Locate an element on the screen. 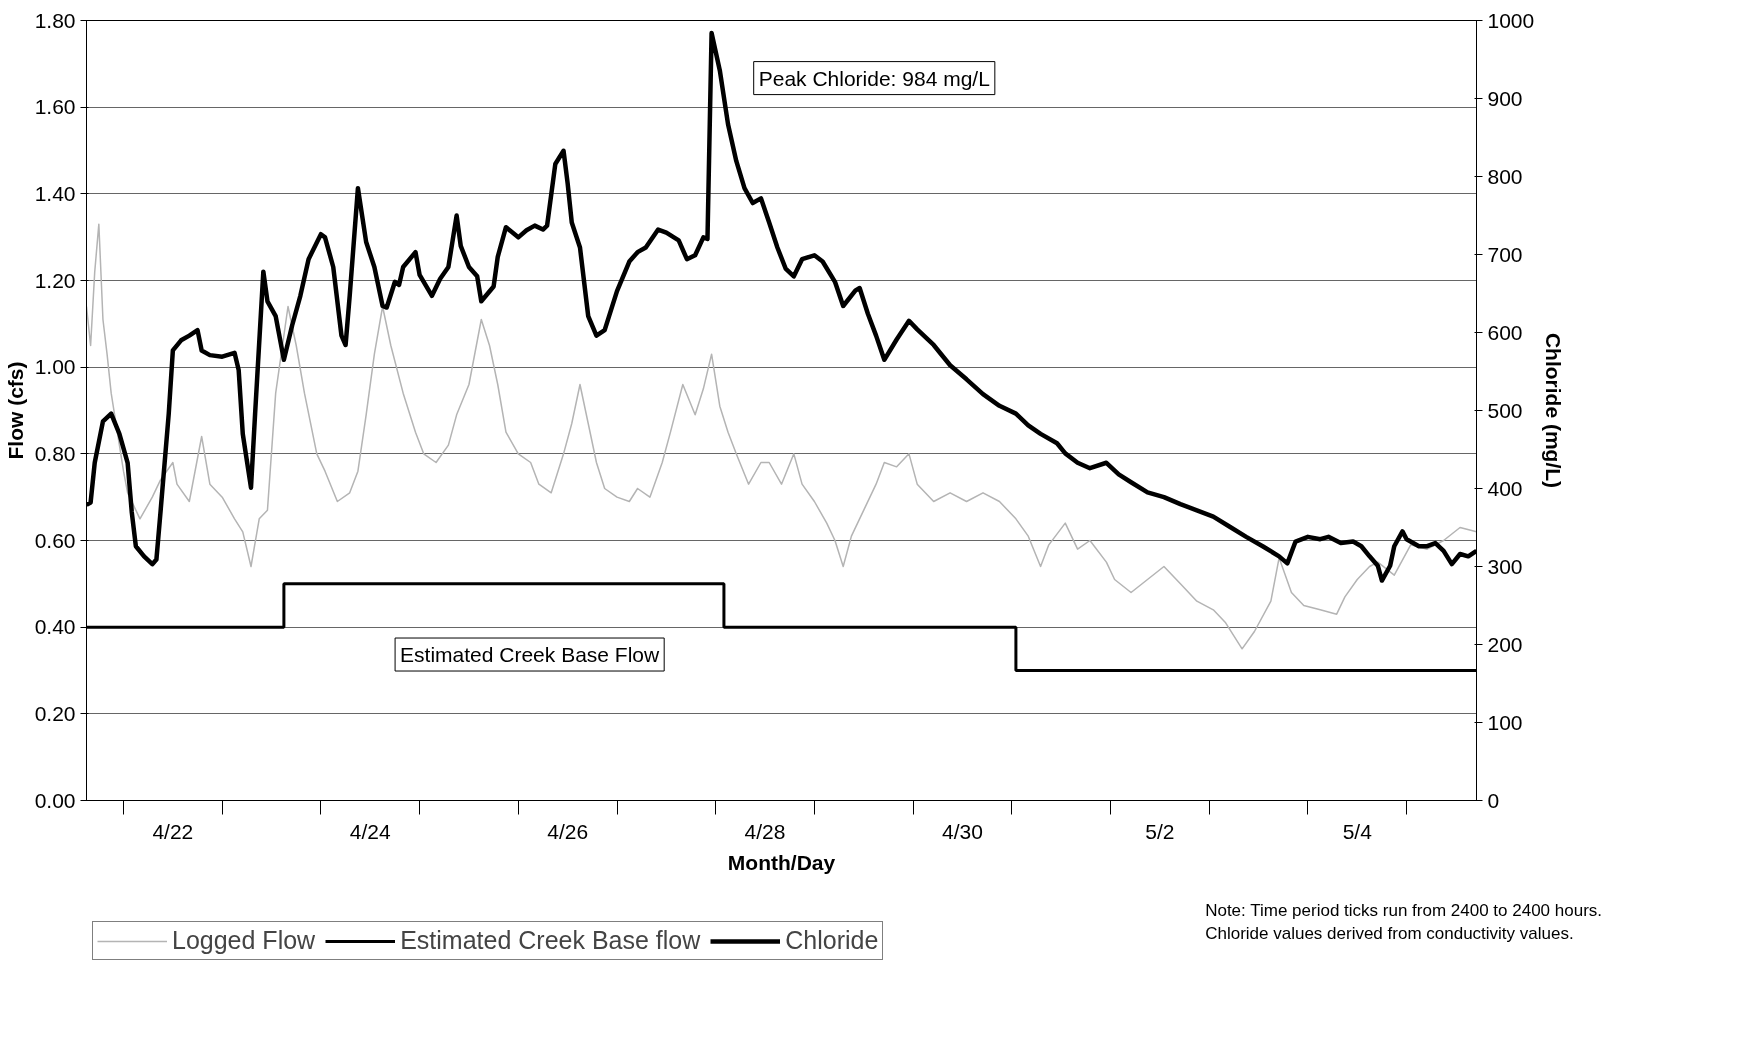 This screenshot has width=1740, height=1039. y-tick-label: 1.40 is located at coordinates (55, 193).